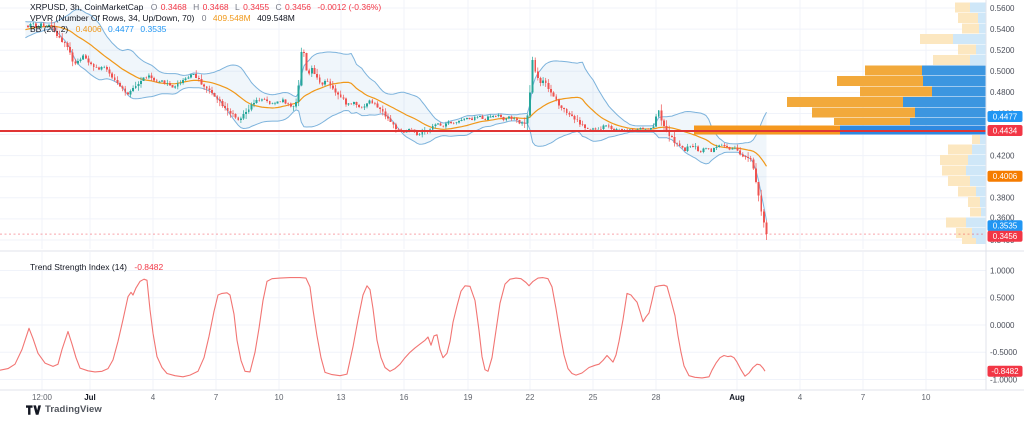 The width and height of the screenshot is (1024, 423). Describe the element at coordinates (468, 397) in the screenshot. I see `time-tick-label: 19` at that location.